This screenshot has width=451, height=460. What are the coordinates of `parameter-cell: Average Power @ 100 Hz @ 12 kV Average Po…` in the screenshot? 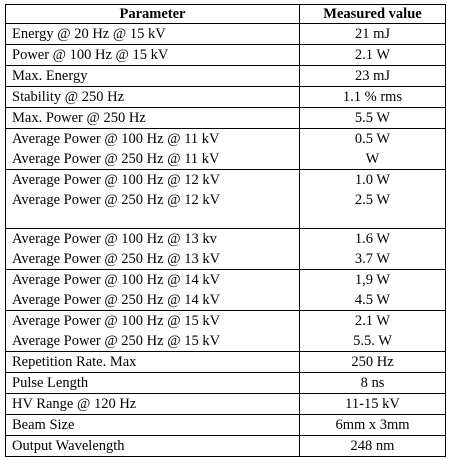 It's located at (152, 199).